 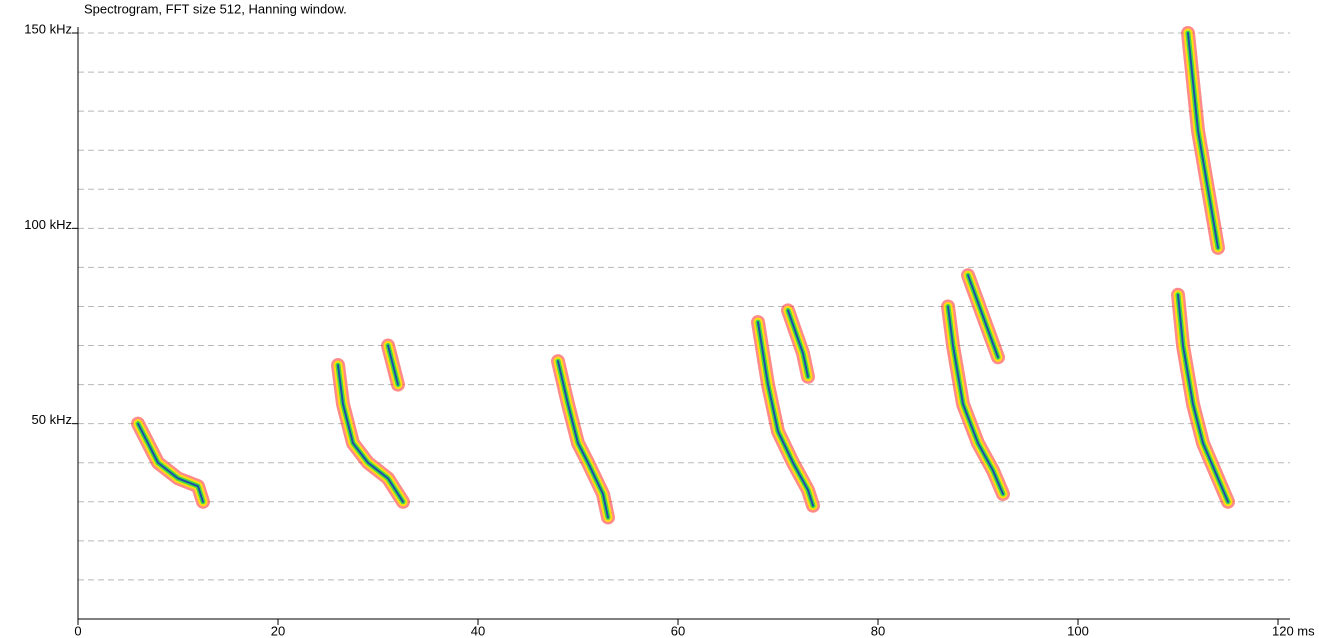 I want to click on x-tick-label: 100, so click(x=1078, y=630).